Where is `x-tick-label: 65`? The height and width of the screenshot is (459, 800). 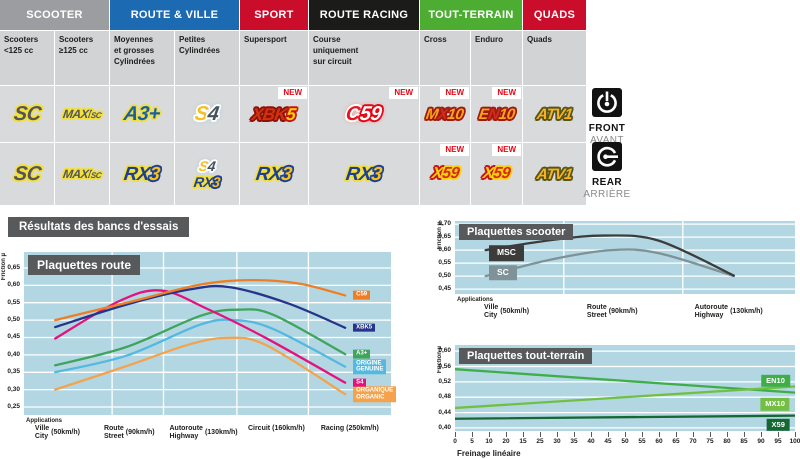 x-tick-label: 65 is located at coordinates (676, 441).